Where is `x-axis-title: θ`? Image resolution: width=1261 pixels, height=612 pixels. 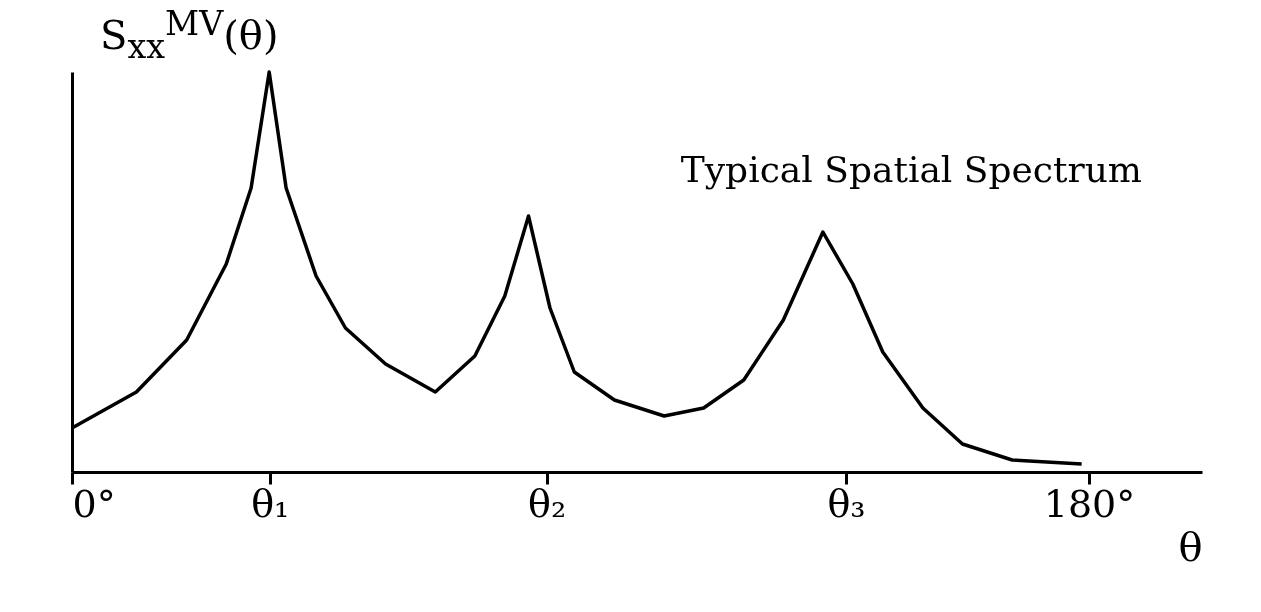
x-axis-title: θ is located at coordinates (1190, 546).